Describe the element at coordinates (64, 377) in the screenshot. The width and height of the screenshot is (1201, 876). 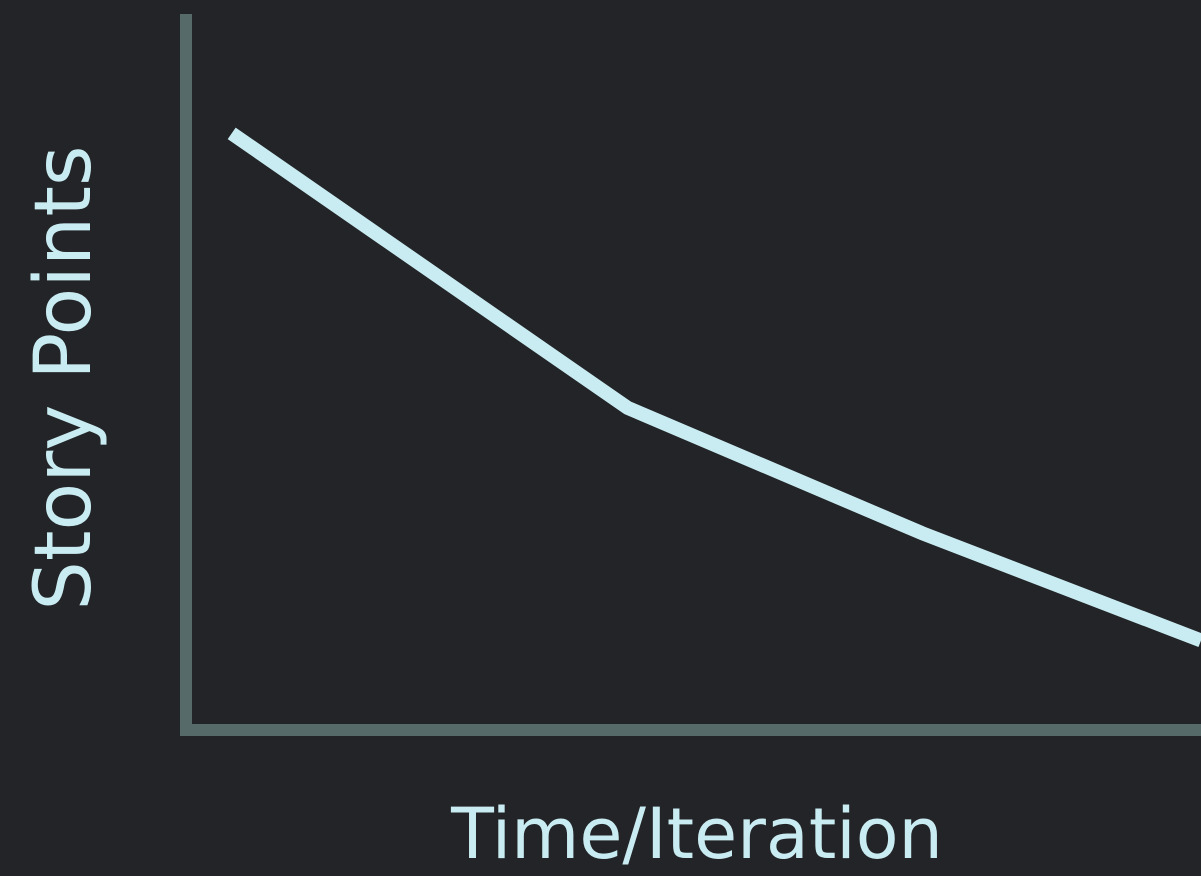
I see `y-axis-label: Story Points` at that location.